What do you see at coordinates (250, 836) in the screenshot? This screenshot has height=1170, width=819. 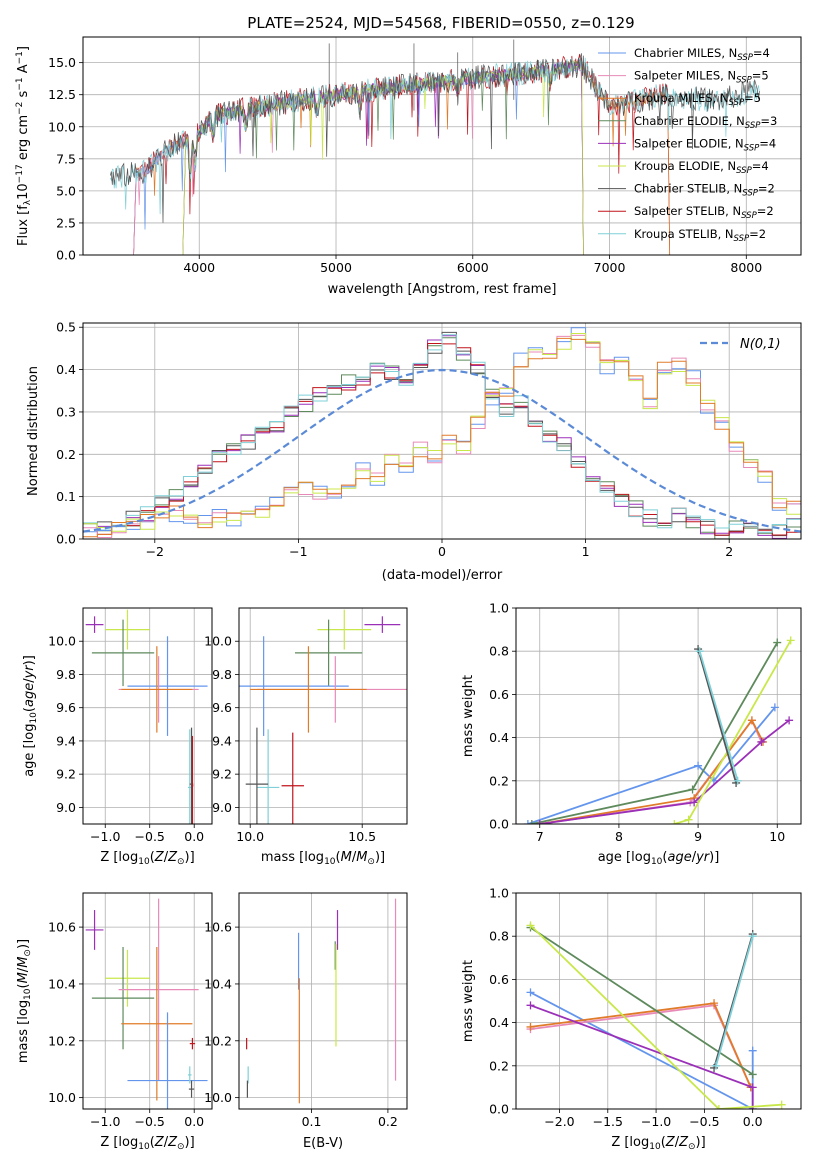 I see `age_vs_mass-xtick-label: 10.0` at bounding box center [250, 836].